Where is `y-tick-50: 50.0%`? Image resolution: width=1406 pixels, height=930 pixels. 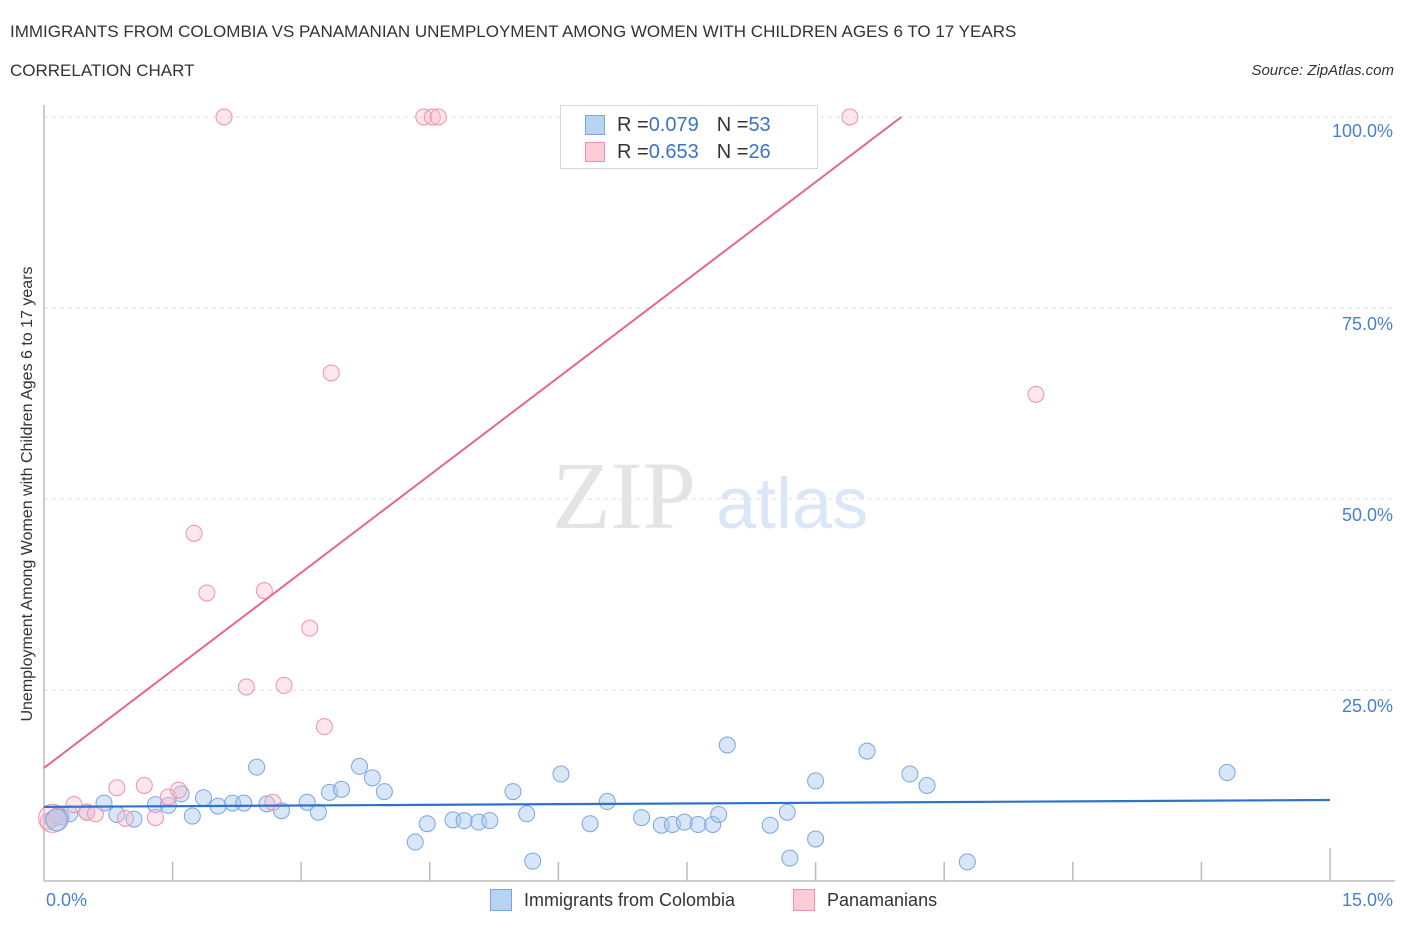 y-tick-50: 50.0% is located at coordinates (1367, 515).